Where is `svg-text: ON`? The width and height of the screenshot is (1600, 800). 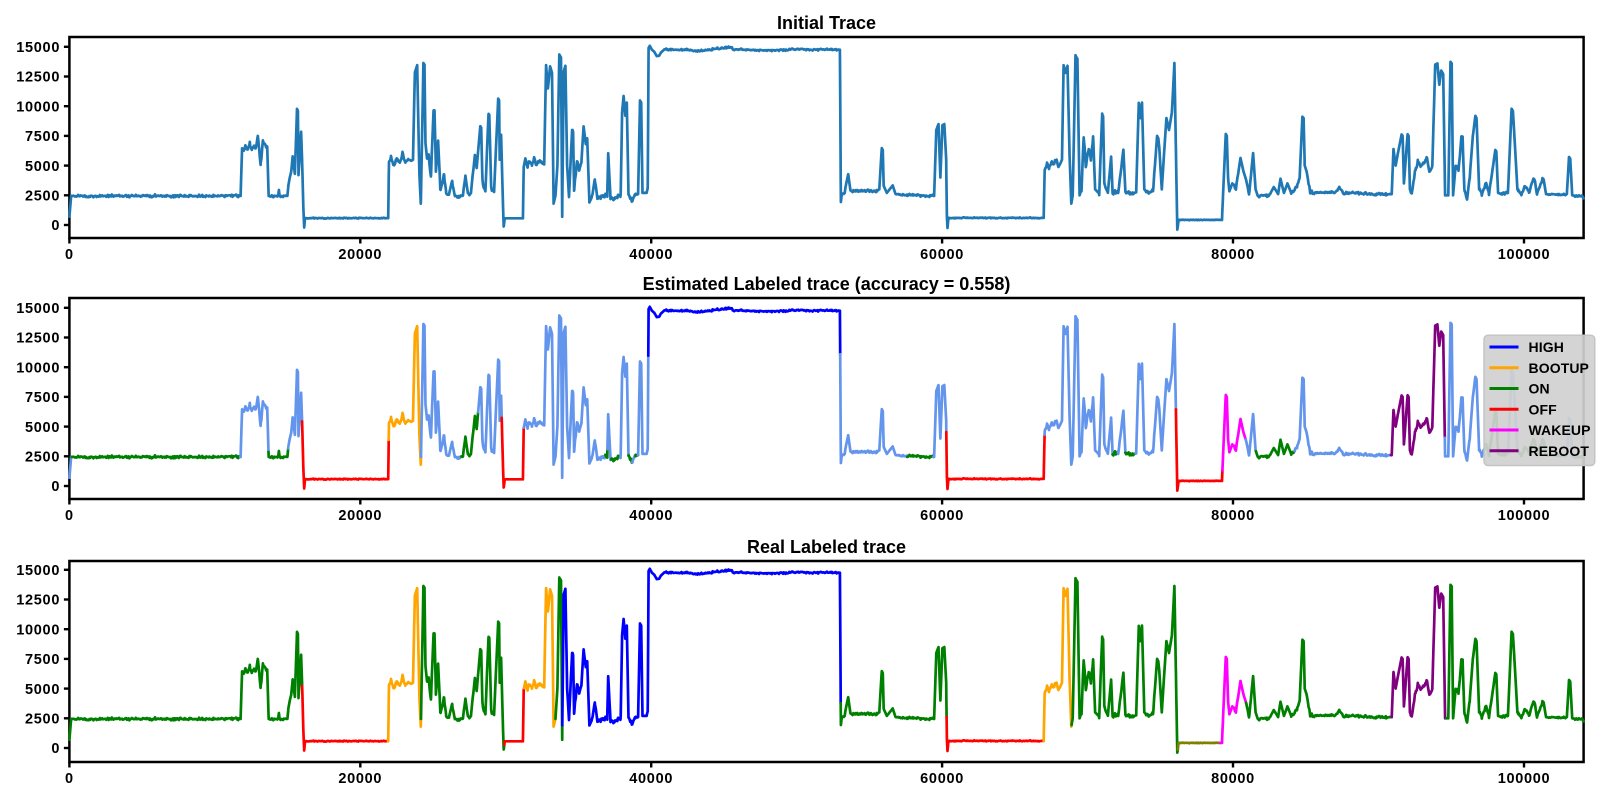 svg-text: ON is located at coordinates (1539, 389).